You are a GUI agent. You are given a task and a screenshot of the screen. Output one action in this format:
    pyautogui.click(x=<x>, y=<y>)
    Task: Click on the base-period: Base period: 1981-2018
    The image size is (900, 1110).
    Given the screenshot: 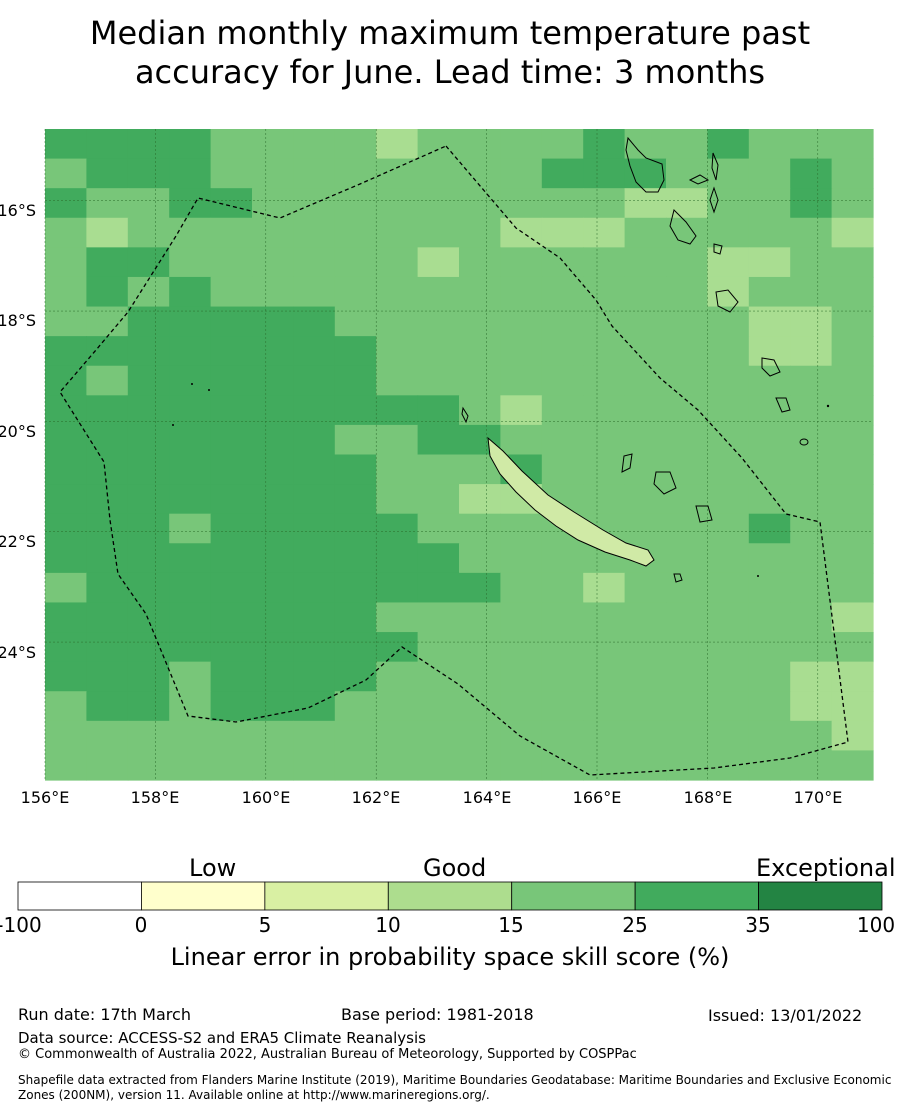 What is the action you would take?
    pyautogui.click(x=437, y=1014)
    